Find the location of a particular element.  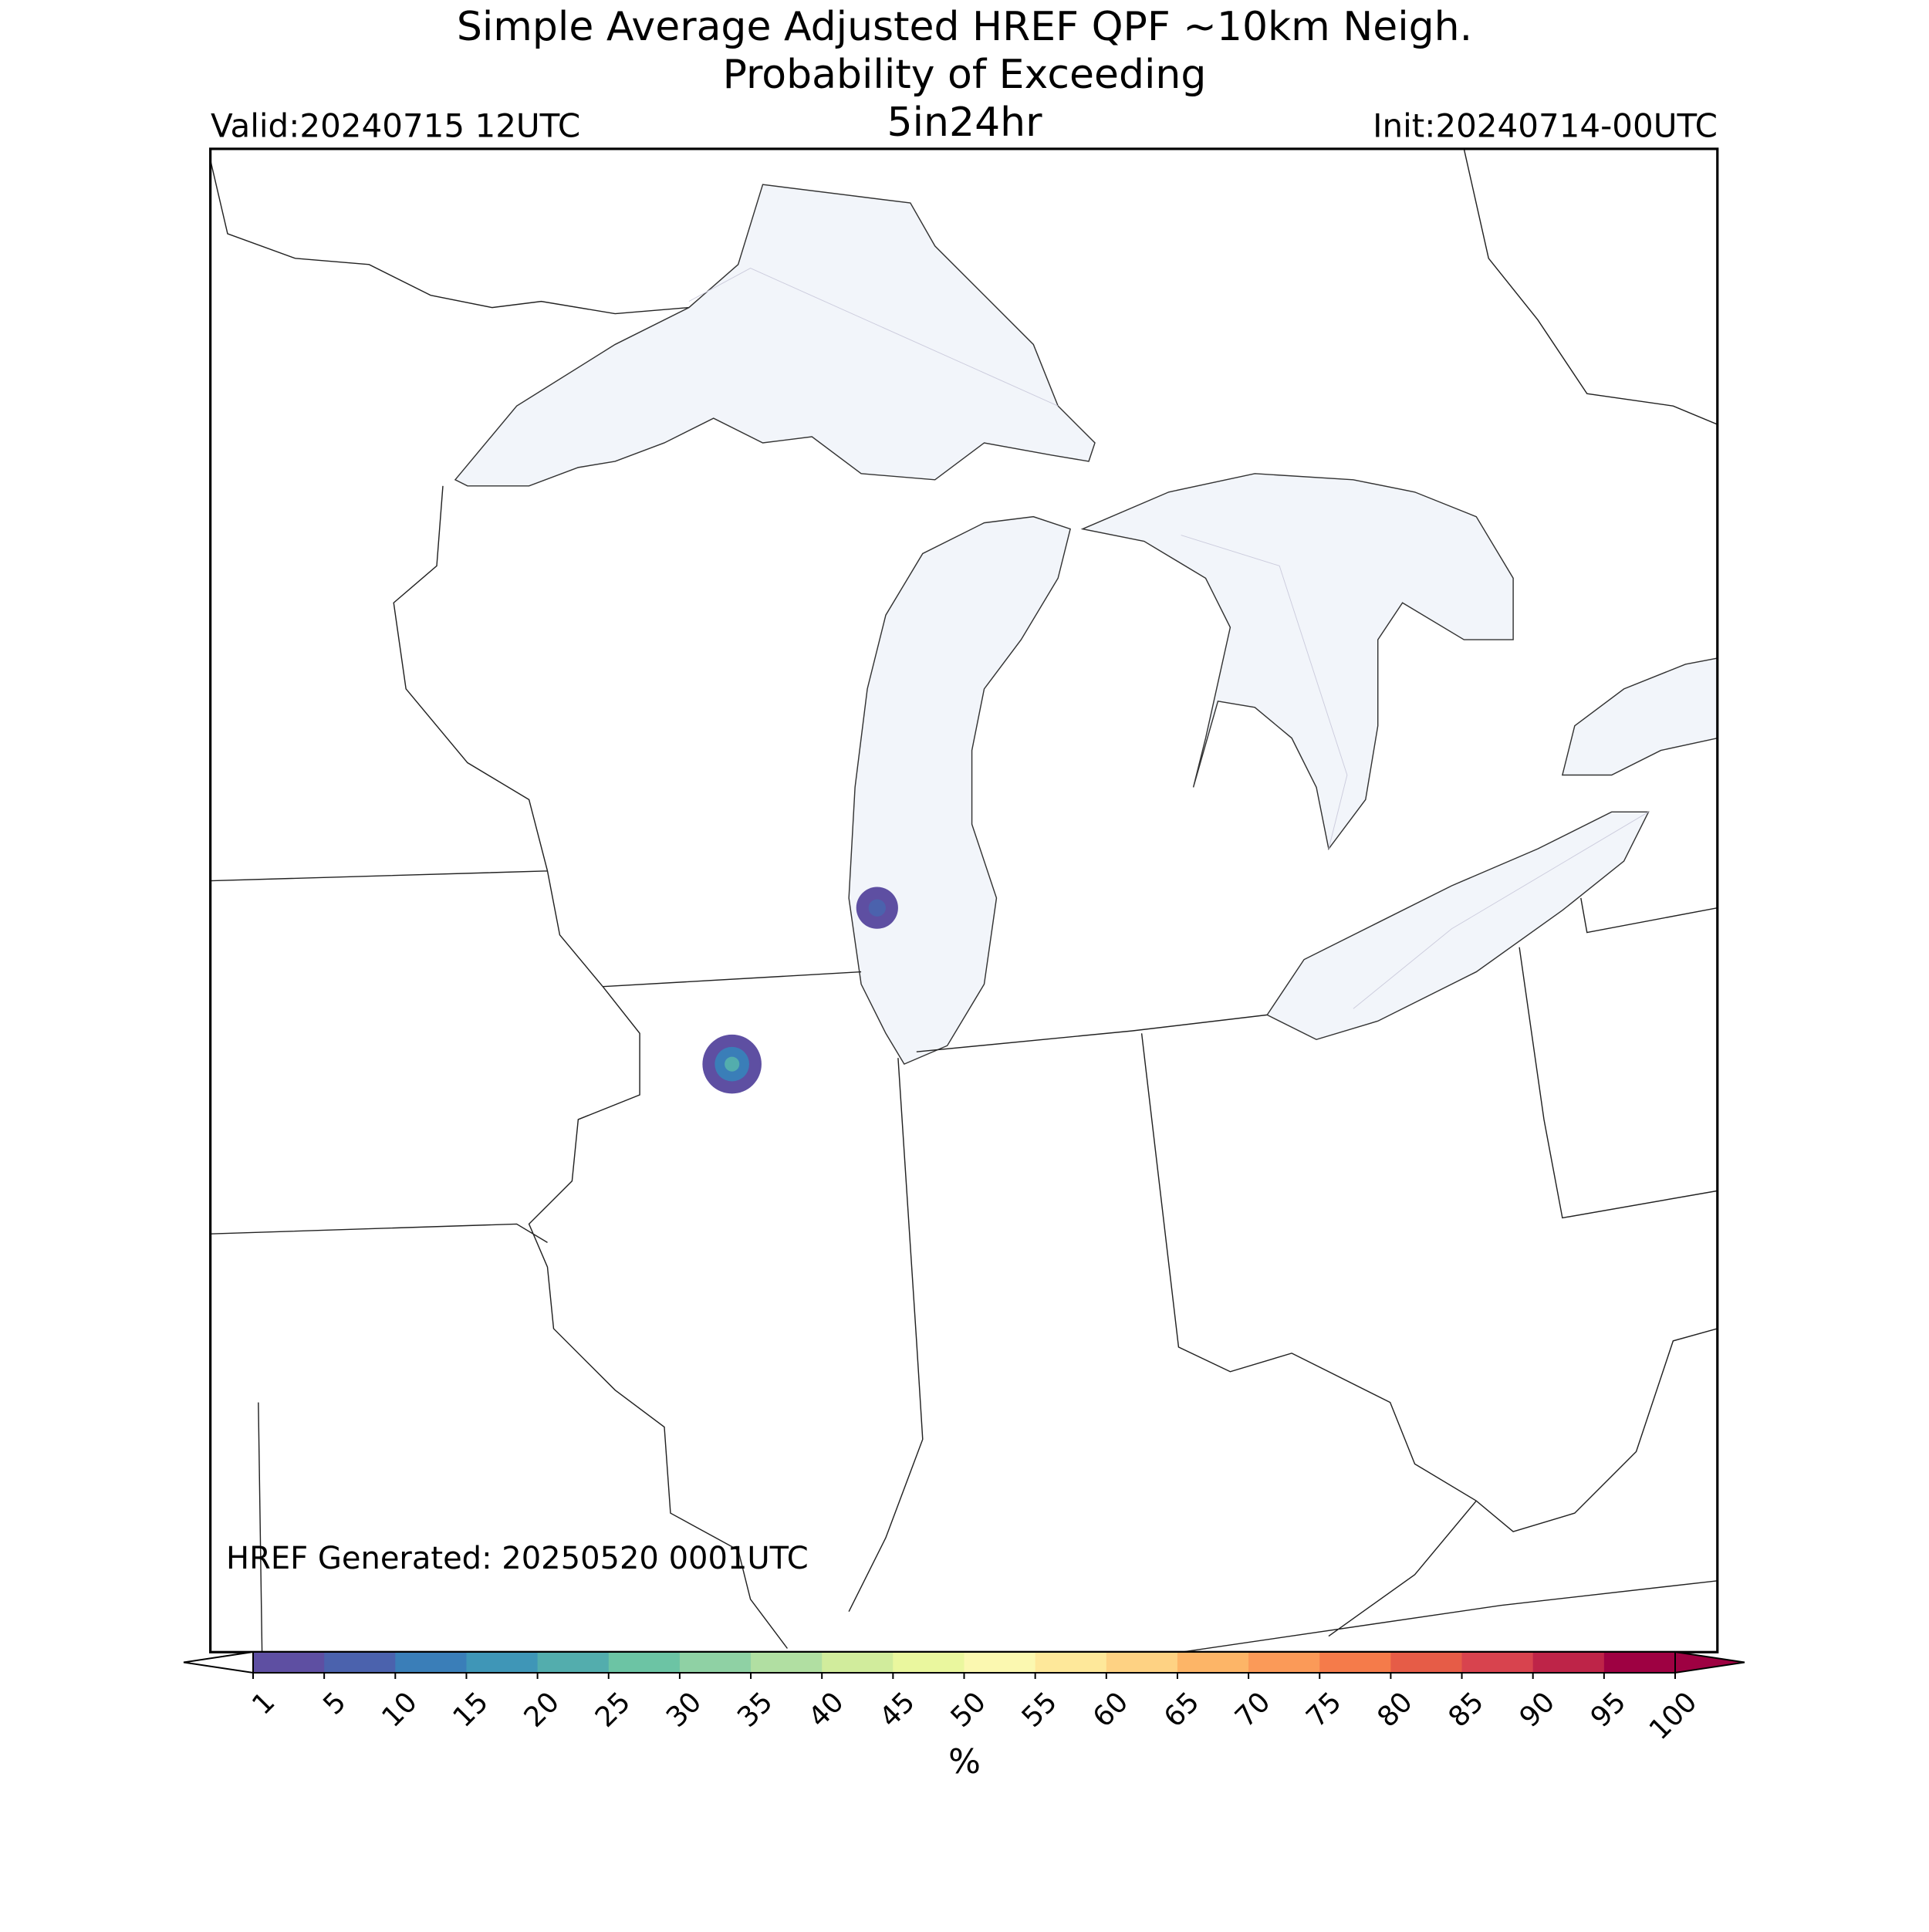

lake-michigan is located at coordinates (959, 790).